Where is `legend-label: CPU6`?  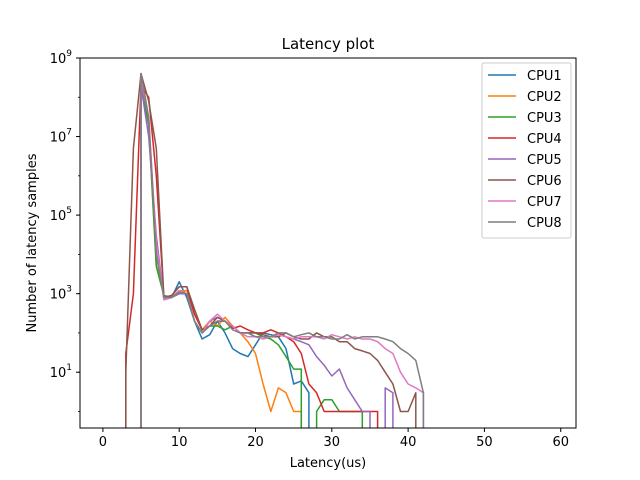
legend-label: CPU6 is located at coordinates (544, 181).